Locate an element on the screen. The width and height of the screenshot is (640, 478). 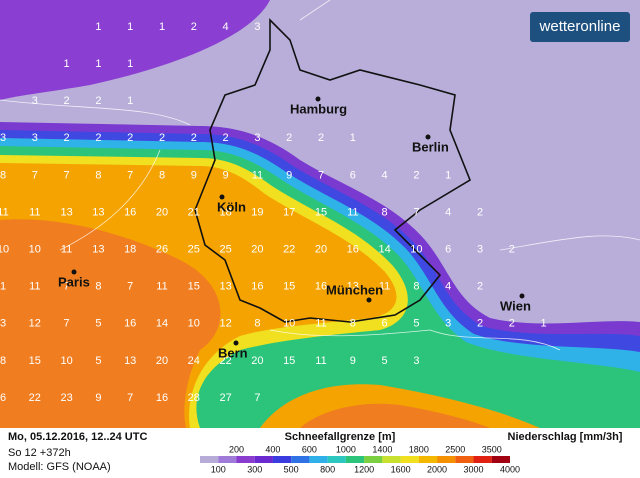
legend-label: 100 is located at coordinates (218, 469).